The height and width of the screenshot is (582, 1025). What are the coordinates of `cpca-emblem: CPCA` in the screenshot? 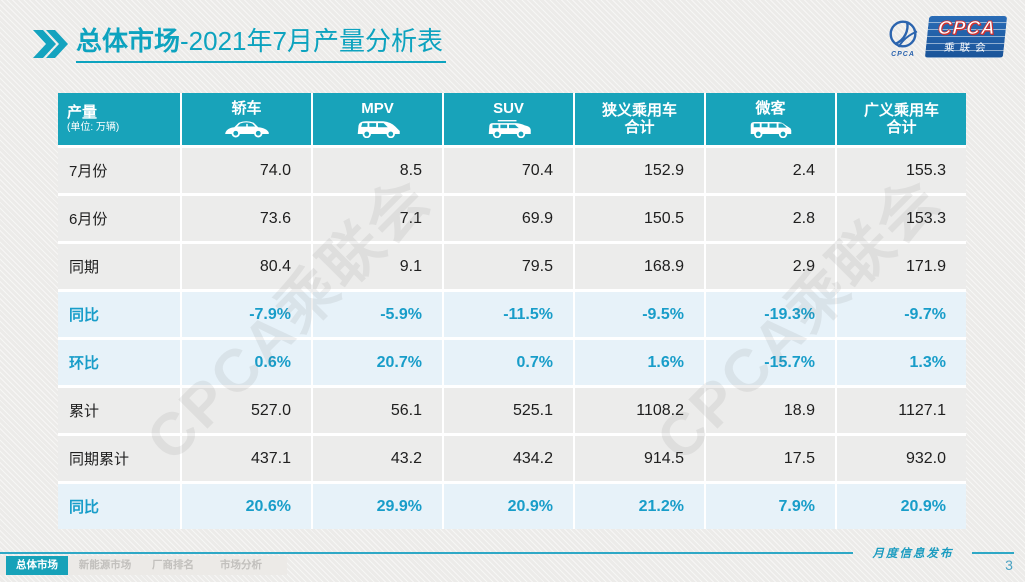 It's located at (903, 37).